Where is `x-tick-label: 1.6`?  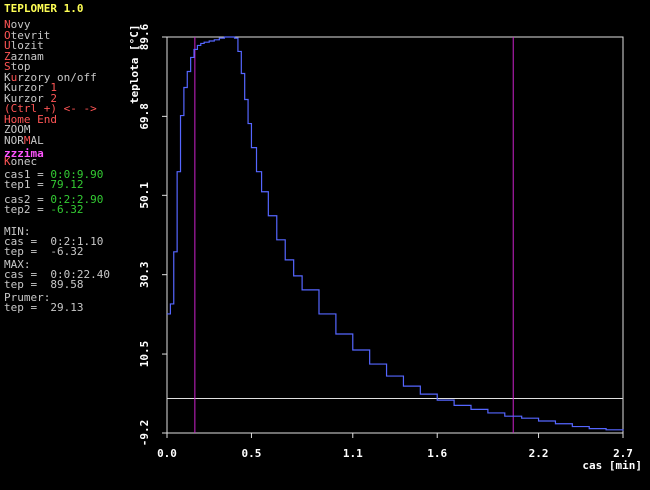 x-tick-label: 1.6 is located at coordinates (437, 453).